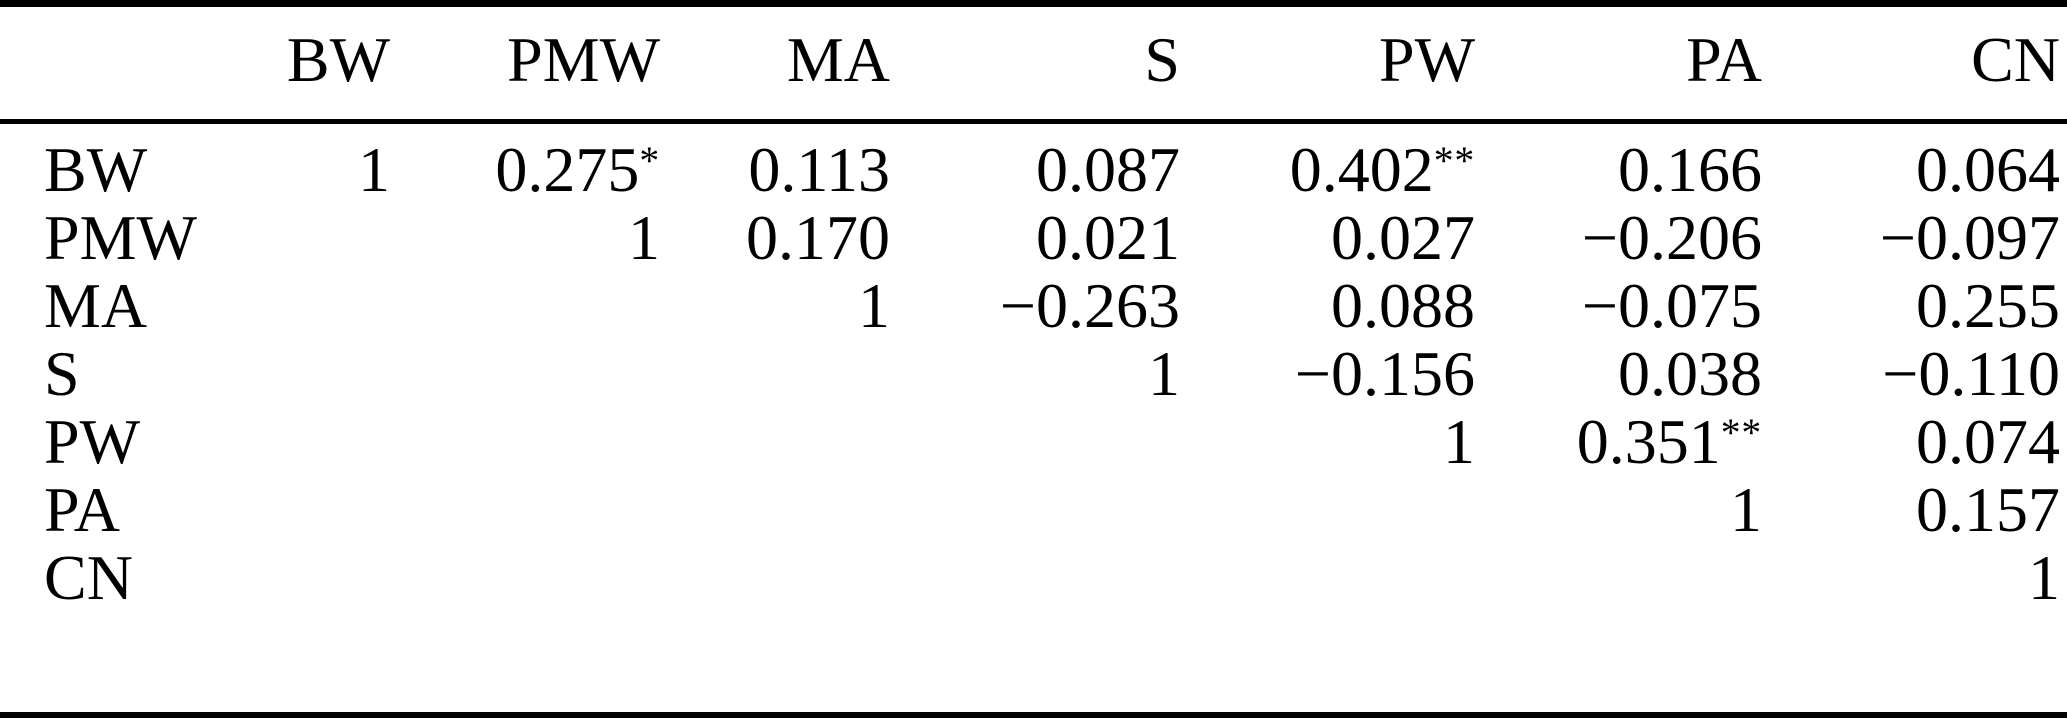 Image resolution: width=2067 pixels, height=719 pixels. Describe the element at coordinates (1427, 59) in the screenshot. I see `column-header-pw: PW` at that location.